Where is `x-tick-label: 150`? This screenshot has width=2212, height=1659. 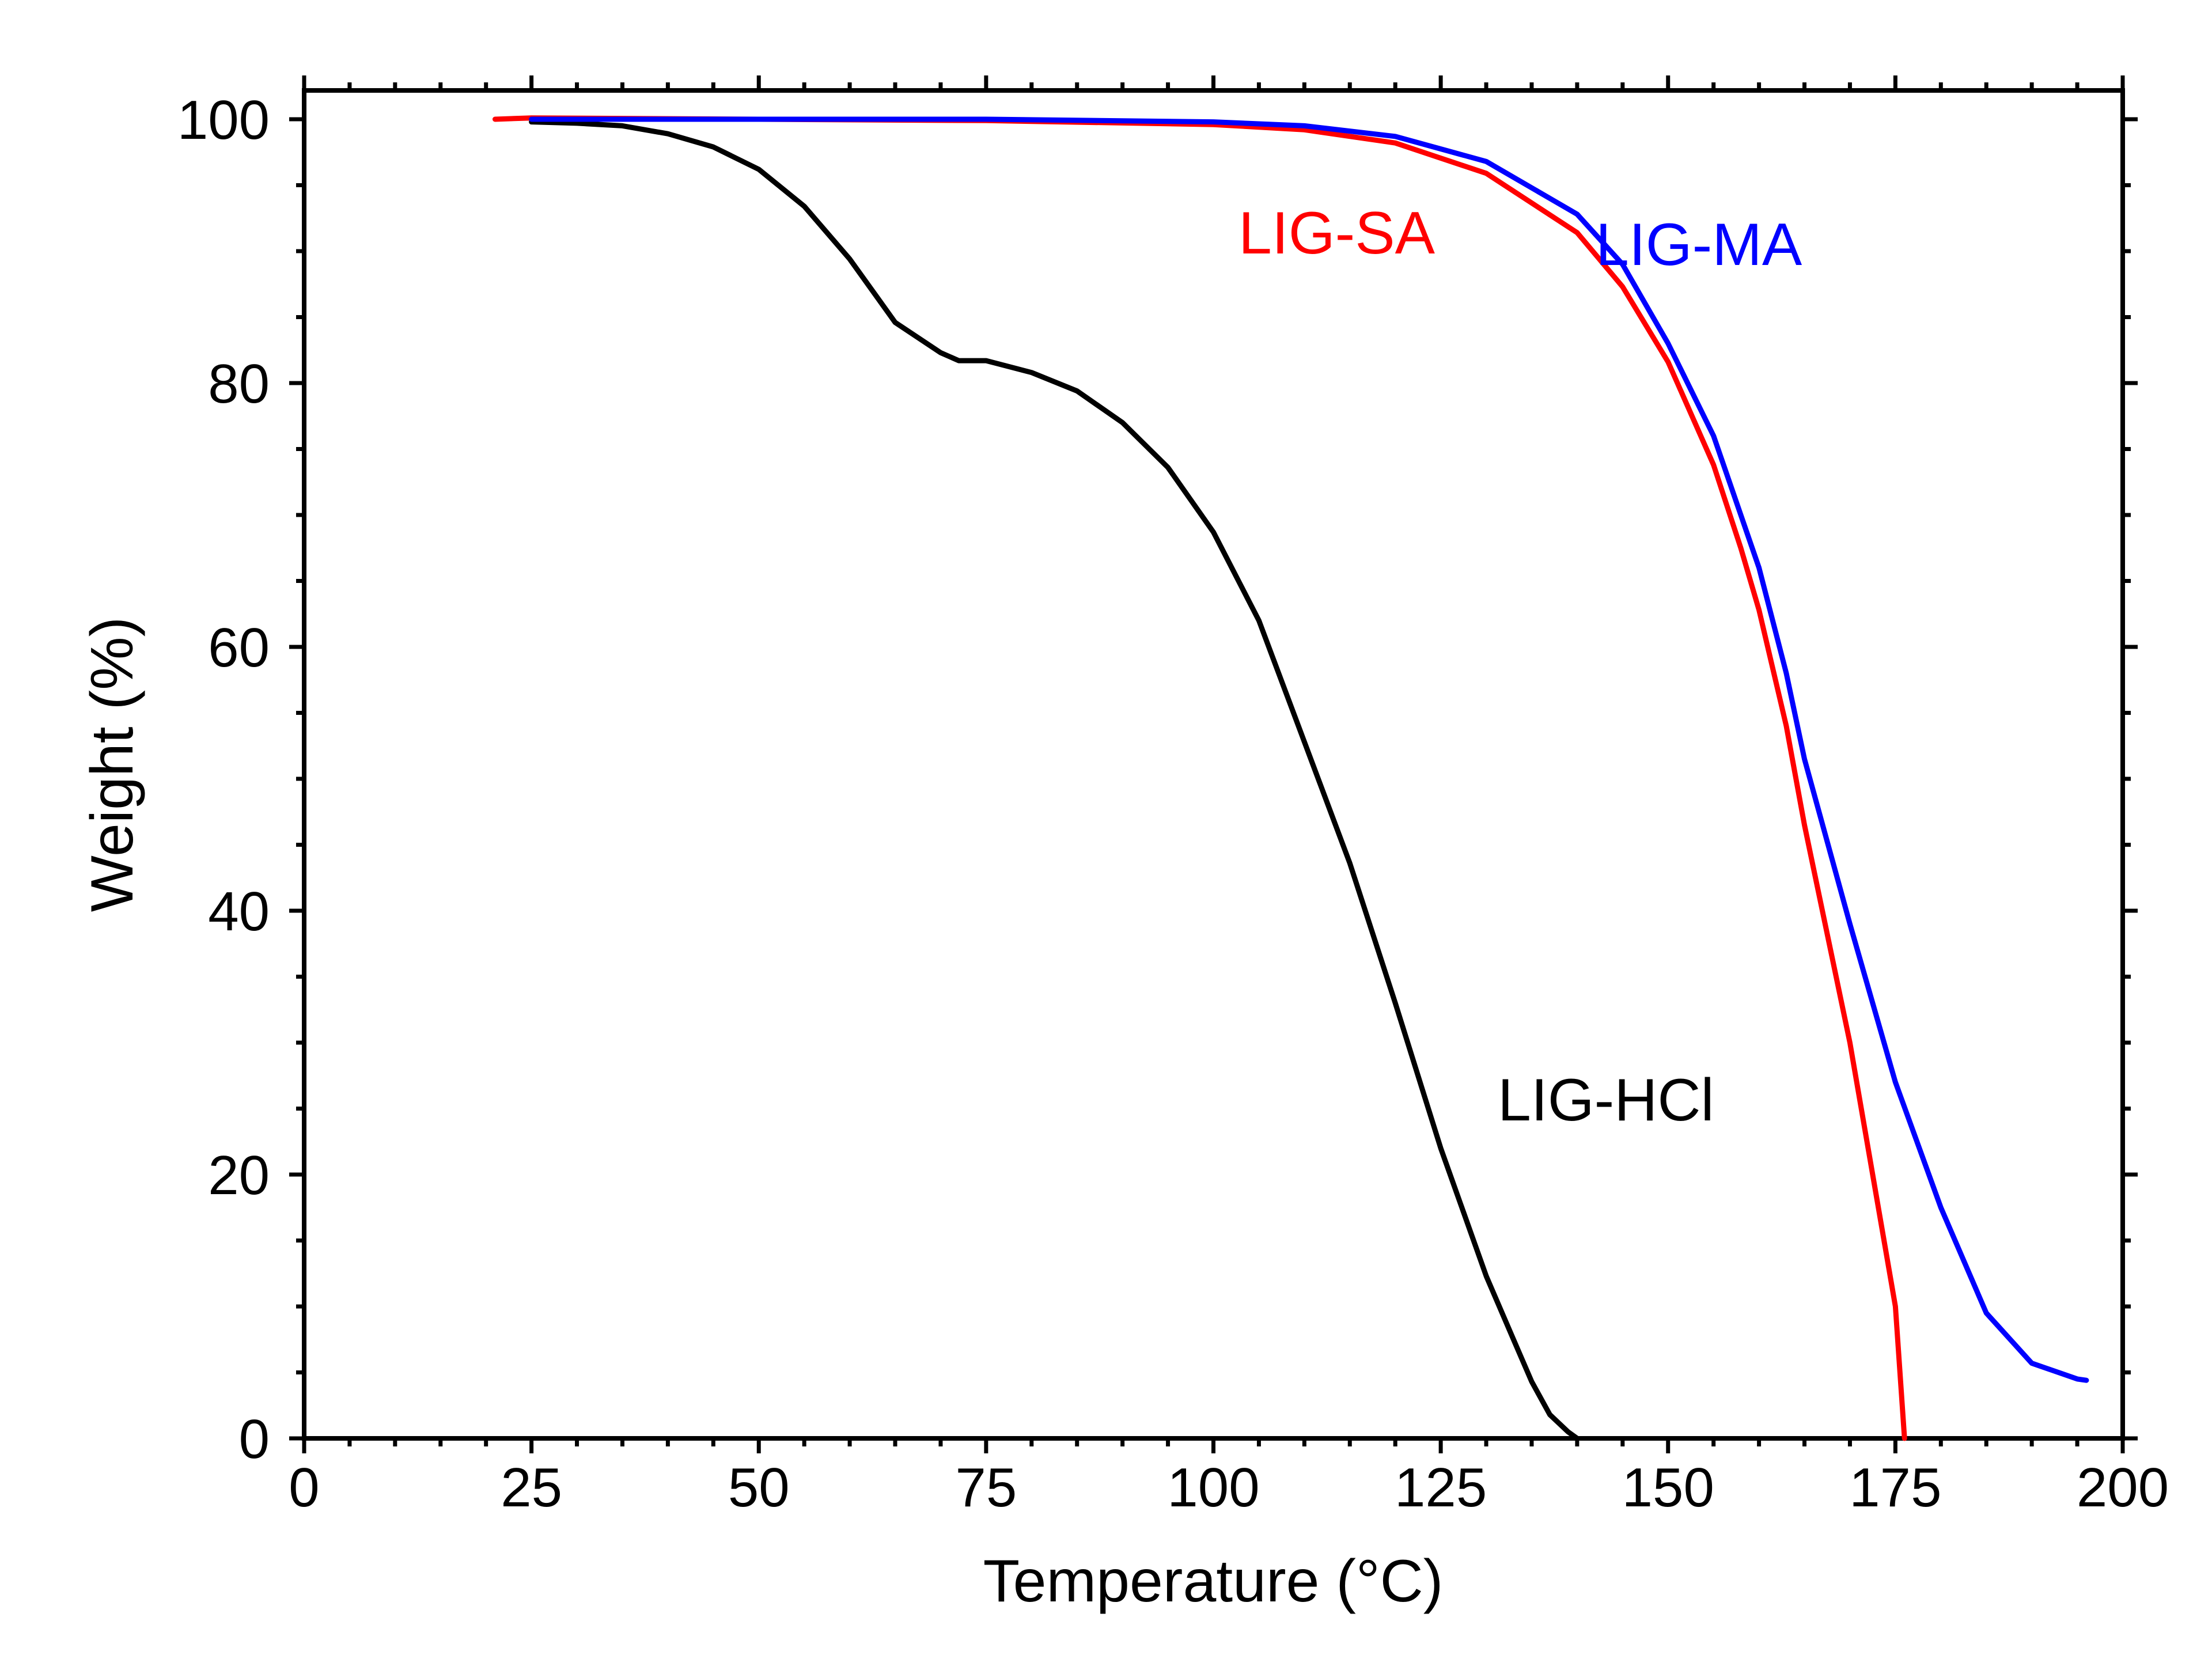 x-tick-label: 150 is located at coordinates (1668, 1487).